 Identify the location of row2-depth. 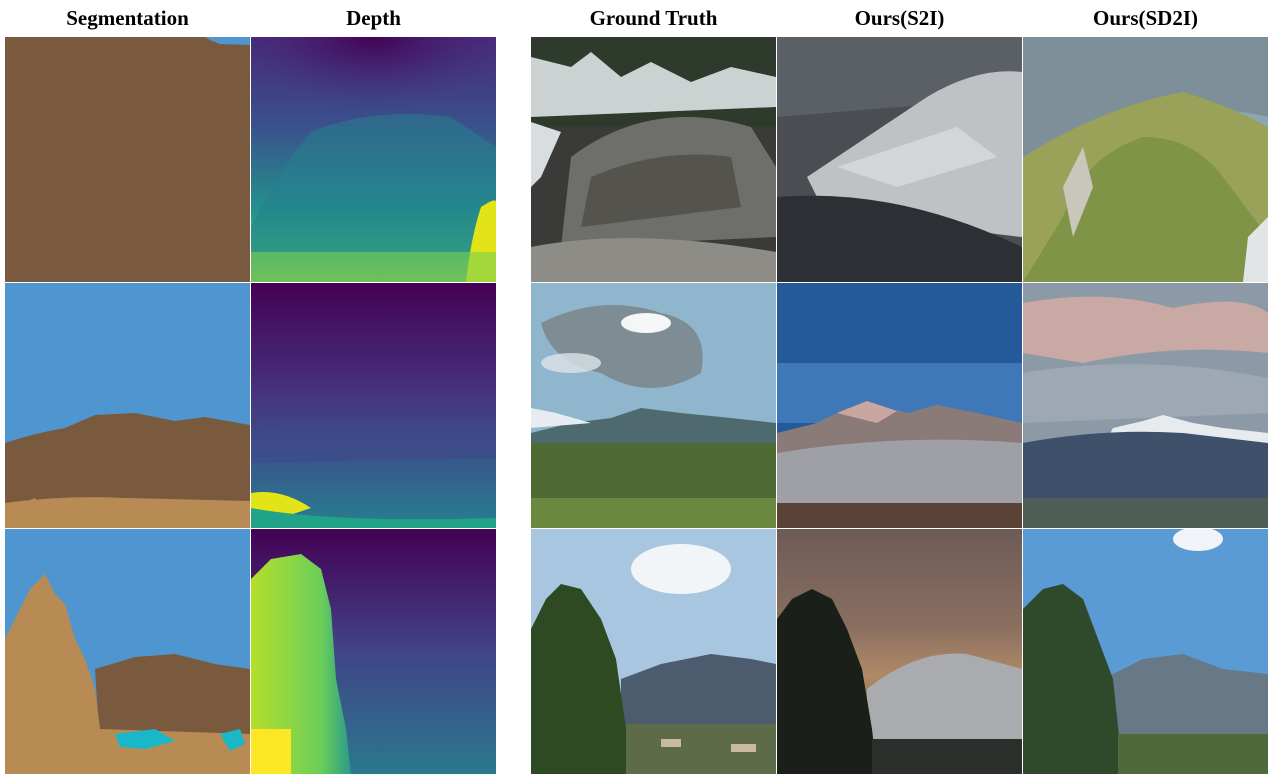
(373, 405).